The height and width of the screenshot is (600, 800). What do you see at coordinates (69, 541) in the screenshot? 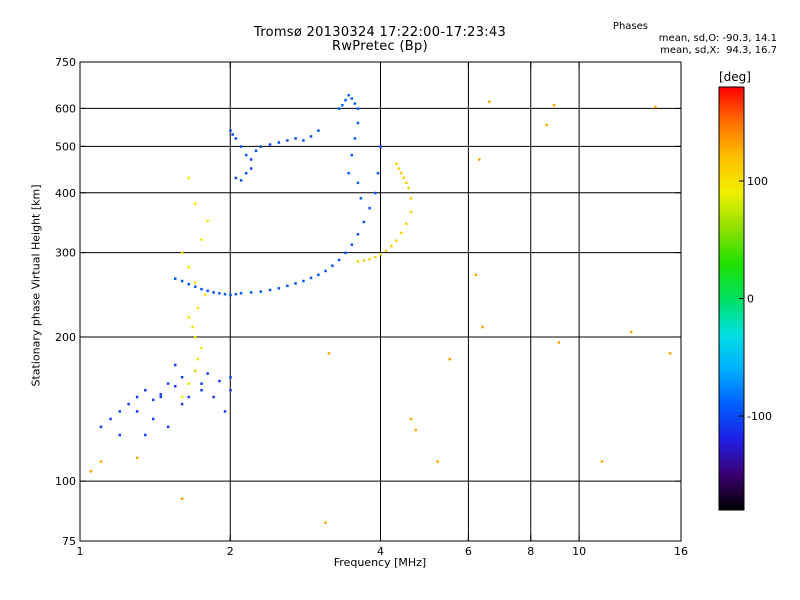
I see `y-tick-label: 75` at bounding box center [69, 541].